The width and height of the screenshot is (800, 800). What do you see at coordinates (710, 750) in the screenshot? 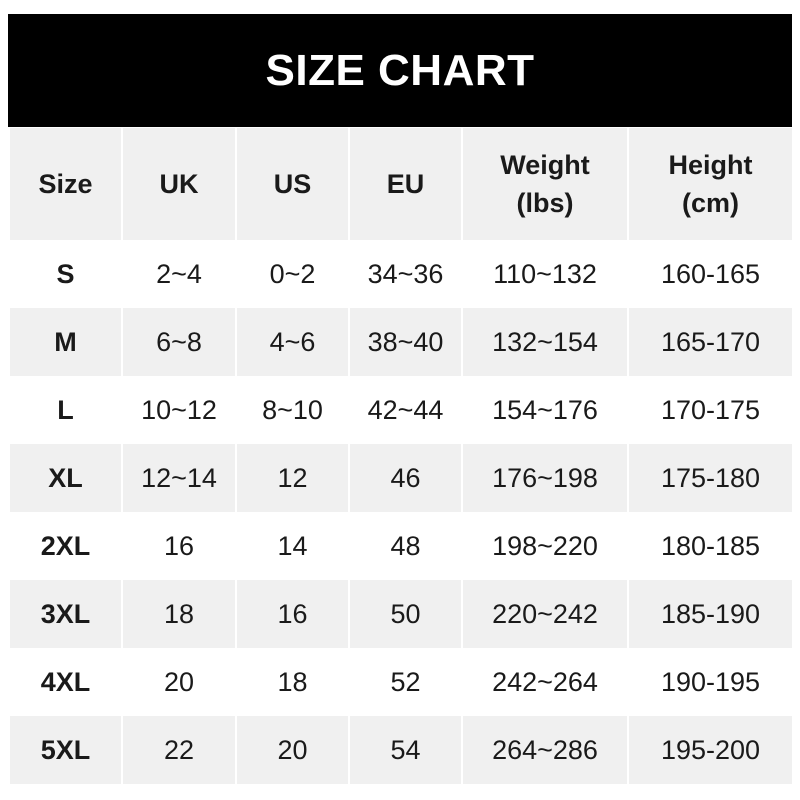
I see `cell-height: 195-200` at bounding box center [710, 750].